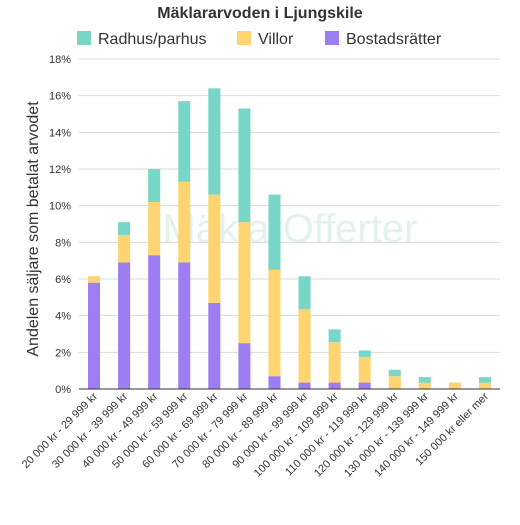 This screenshot has width=520, height=525. Describe the element at coordinates (63, 243) in the screenshot. I see `y-tick-label: 8%` at that location.